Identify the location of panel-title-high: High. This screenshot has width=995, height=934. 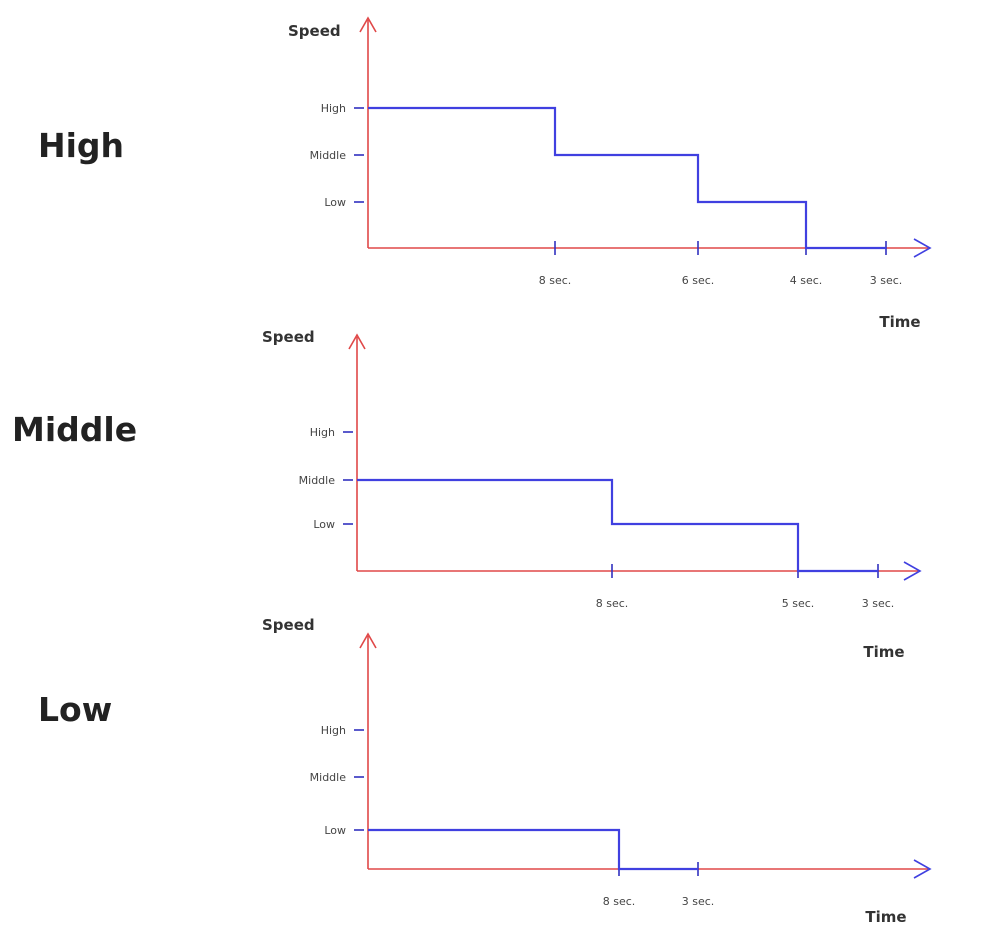
(81, 145).